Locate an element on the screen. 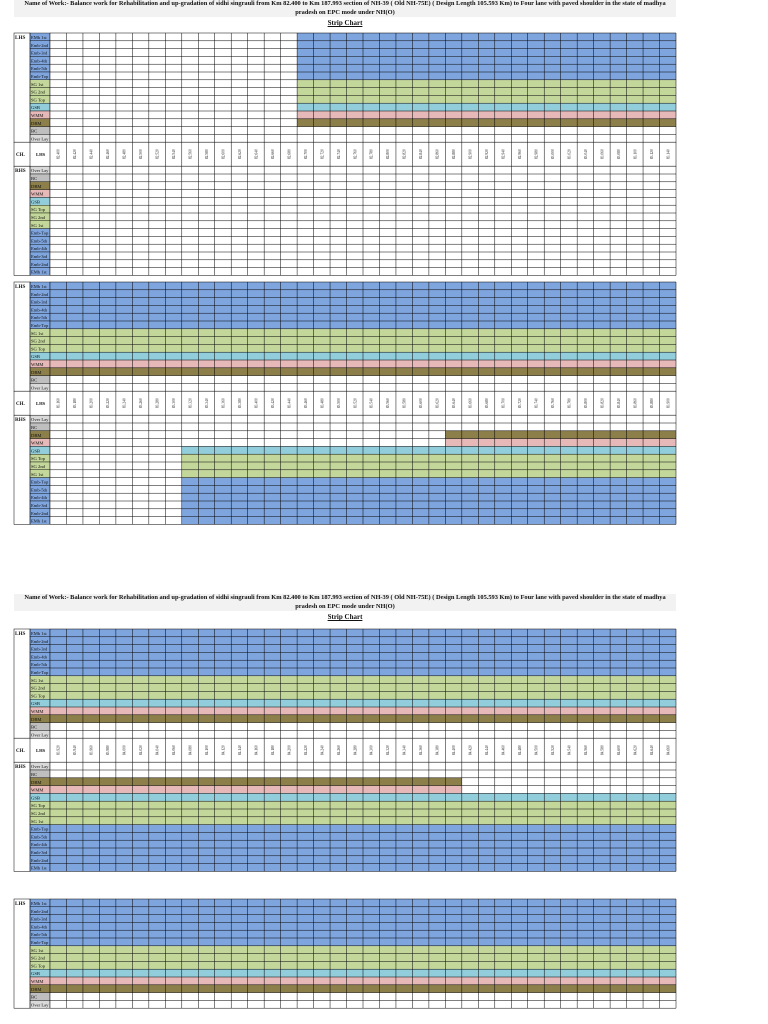 This screenshot has height=1024, width=768. chainage-label: 82.500 is located at coordinates (141, 154).